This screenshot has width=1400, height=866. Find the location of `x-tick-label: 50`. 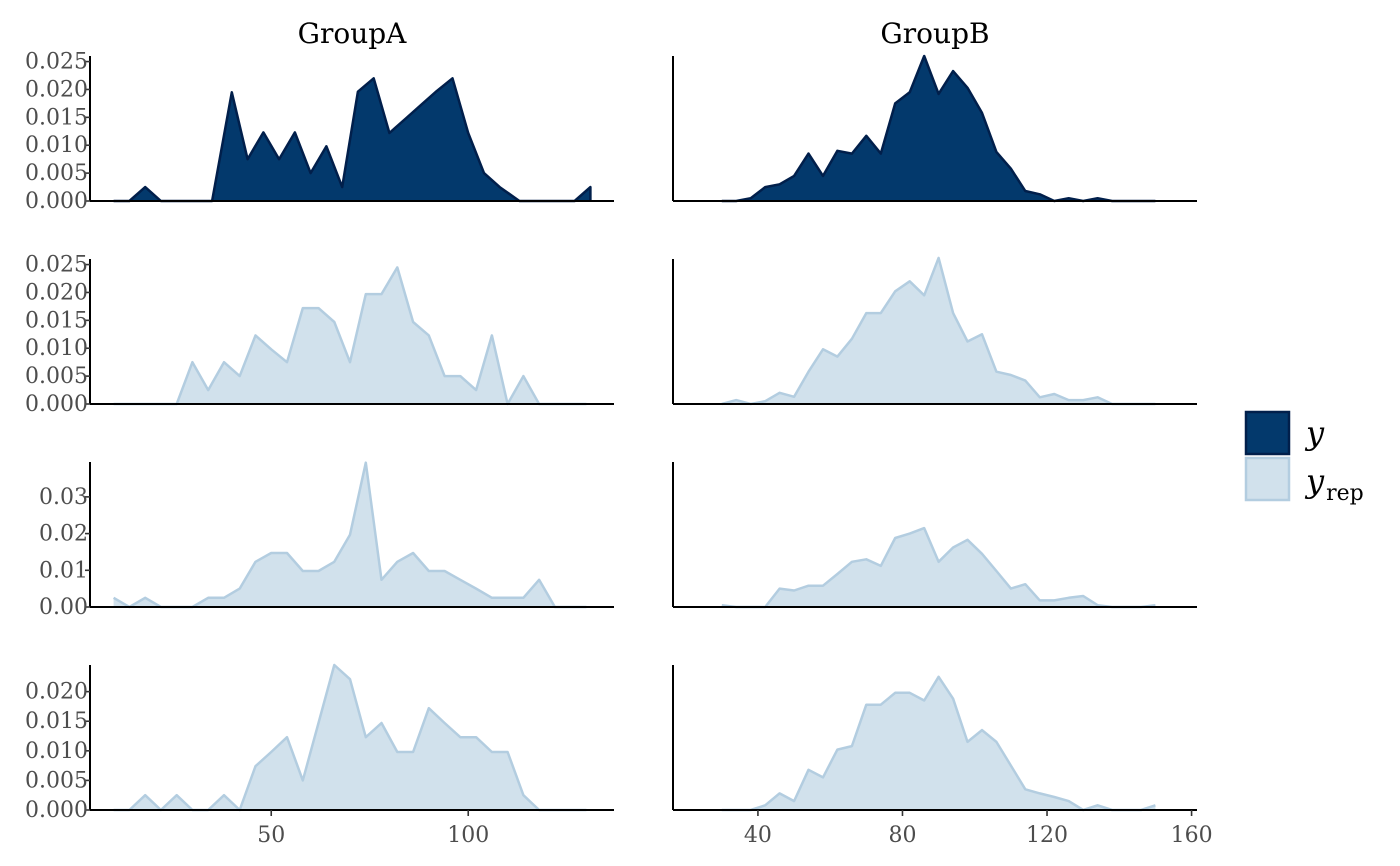

x-tick-label: 50 is located at coordinates (271, 835).